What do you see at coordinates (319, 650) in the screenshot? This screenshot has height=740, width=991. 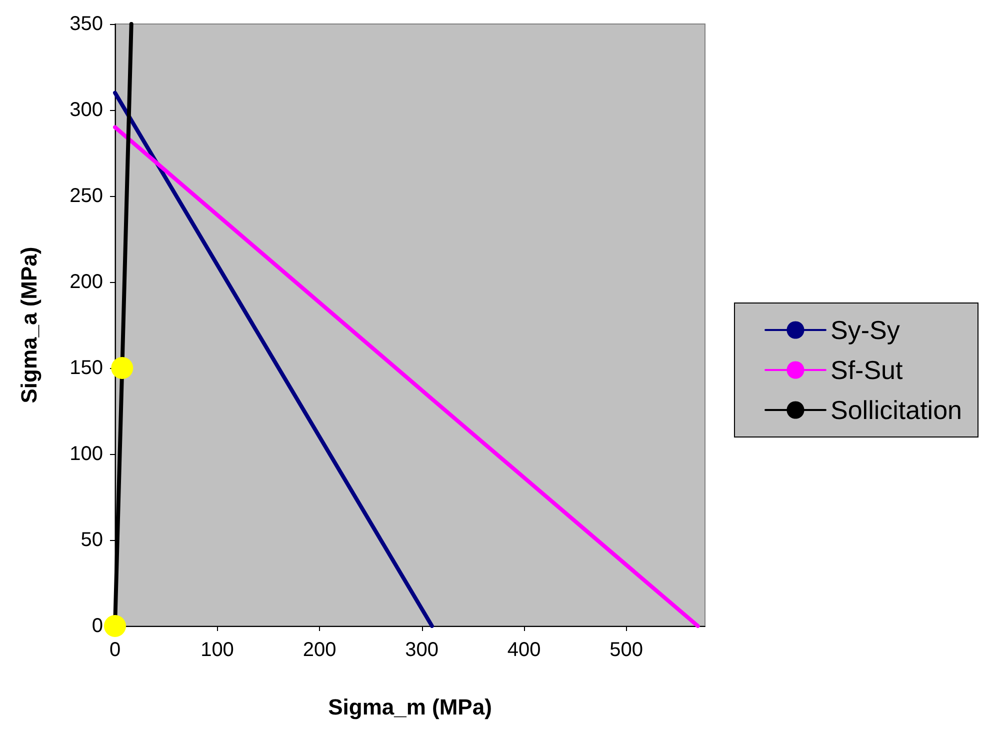 I see `x-tick-label: 200` at bounding box center [319, 650].